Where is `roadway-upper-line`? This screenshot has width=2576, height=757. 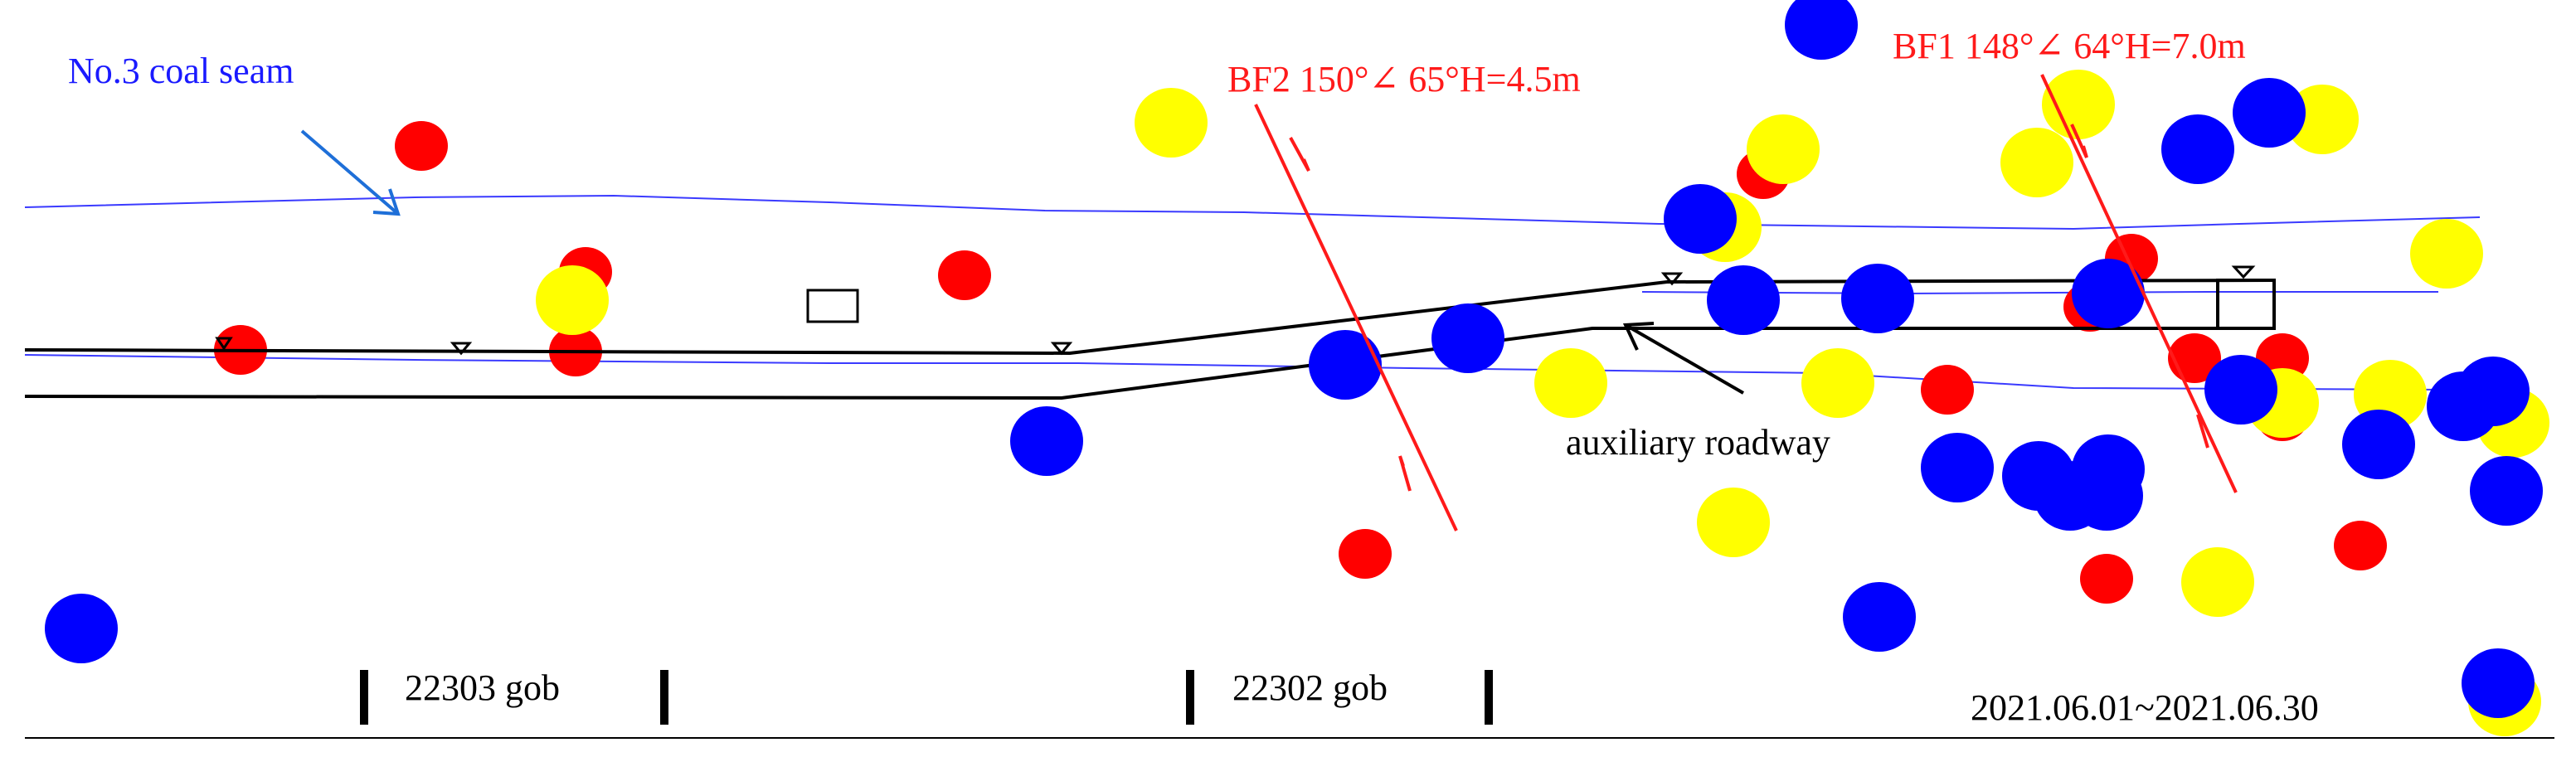
roadway-upper-line is located at coordinates (1149, 318).